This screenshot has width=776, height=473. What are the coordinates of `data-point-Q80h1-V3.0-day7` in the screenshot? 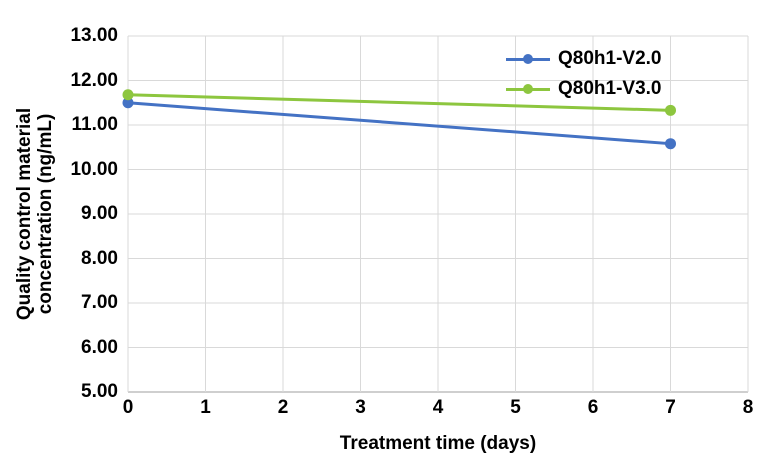 It's located at (670, 110).